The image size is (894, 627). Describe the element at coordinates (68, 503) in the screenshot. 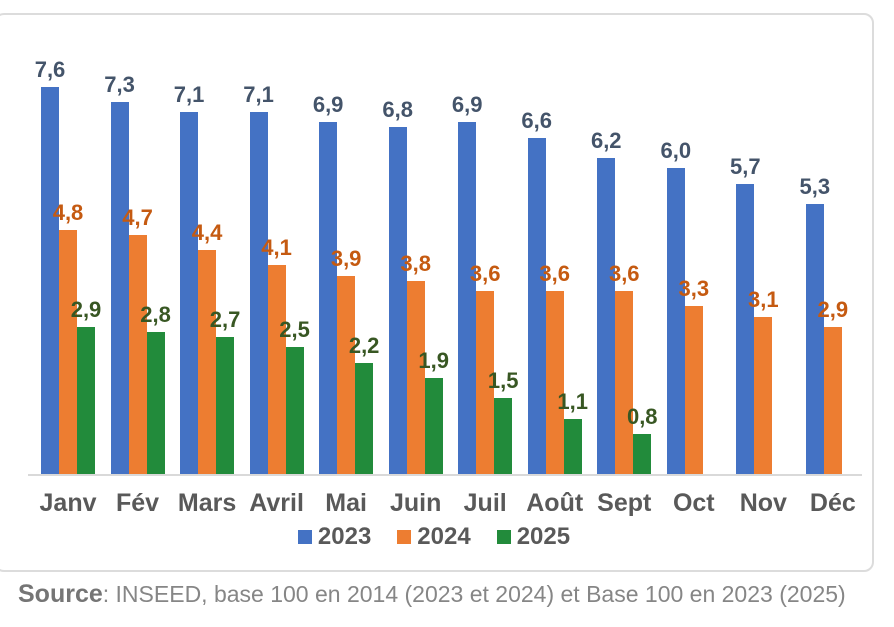

I see `month-label-janv: Janv` at that location.